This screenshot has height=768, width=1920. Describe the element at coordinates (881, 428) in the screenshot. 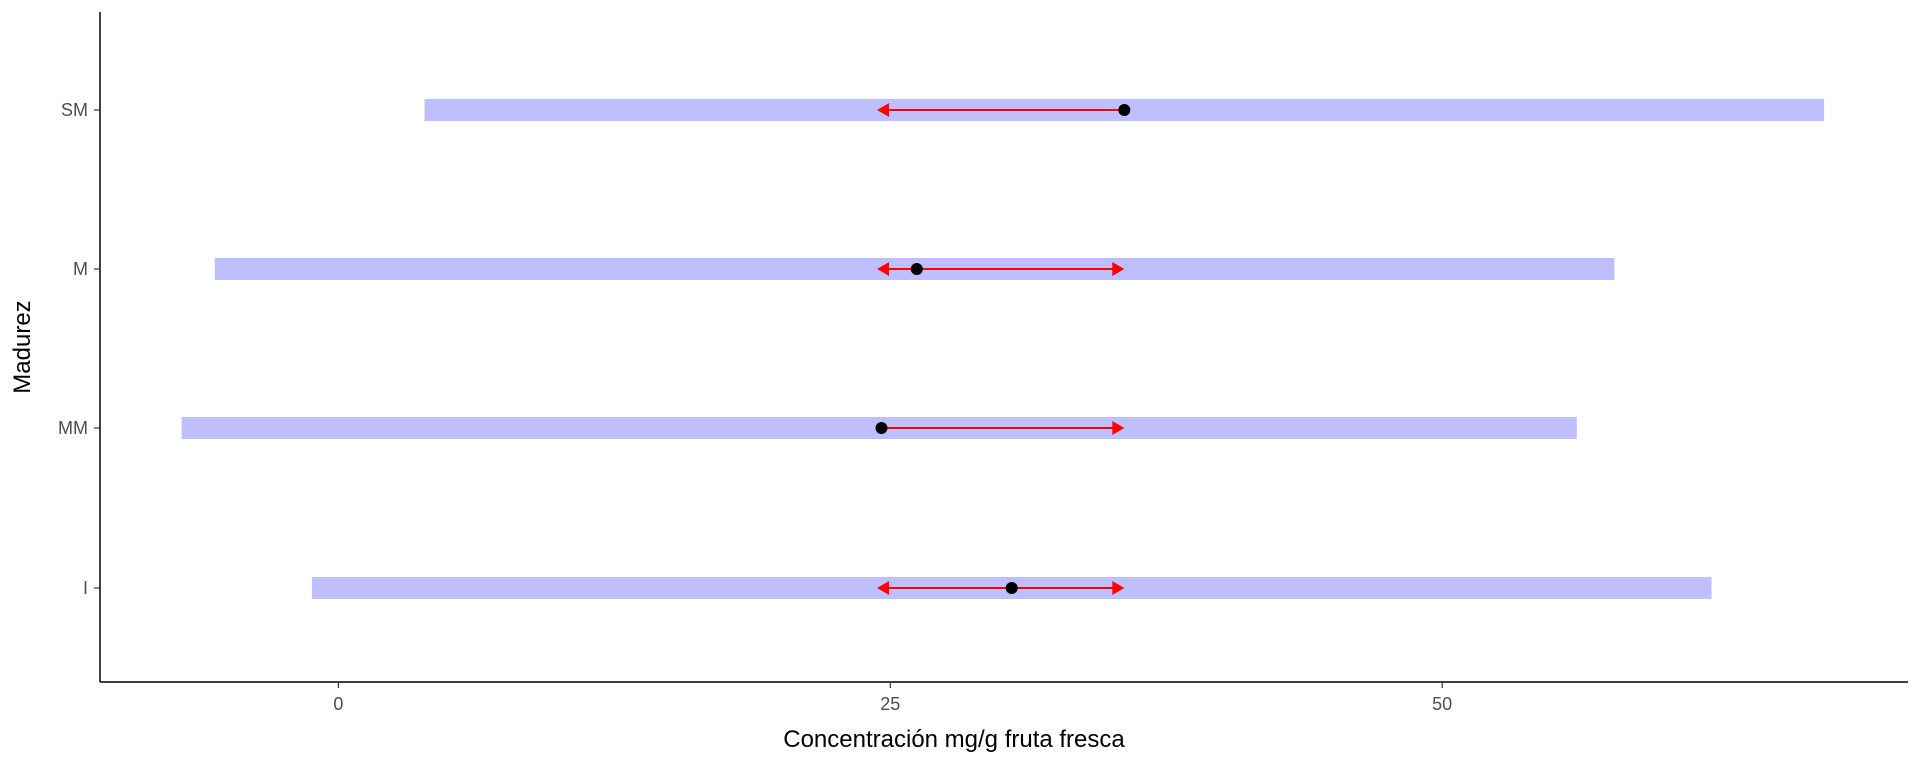

I see `point-mm` at that location.